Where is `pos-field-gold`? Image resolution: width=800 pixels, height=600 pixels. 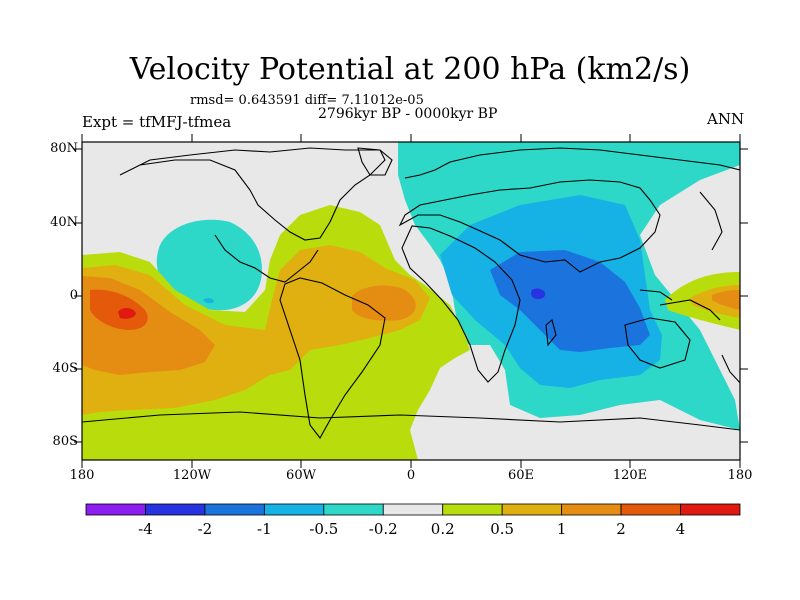 pos-field-gold is located at coordinates (256, 330).